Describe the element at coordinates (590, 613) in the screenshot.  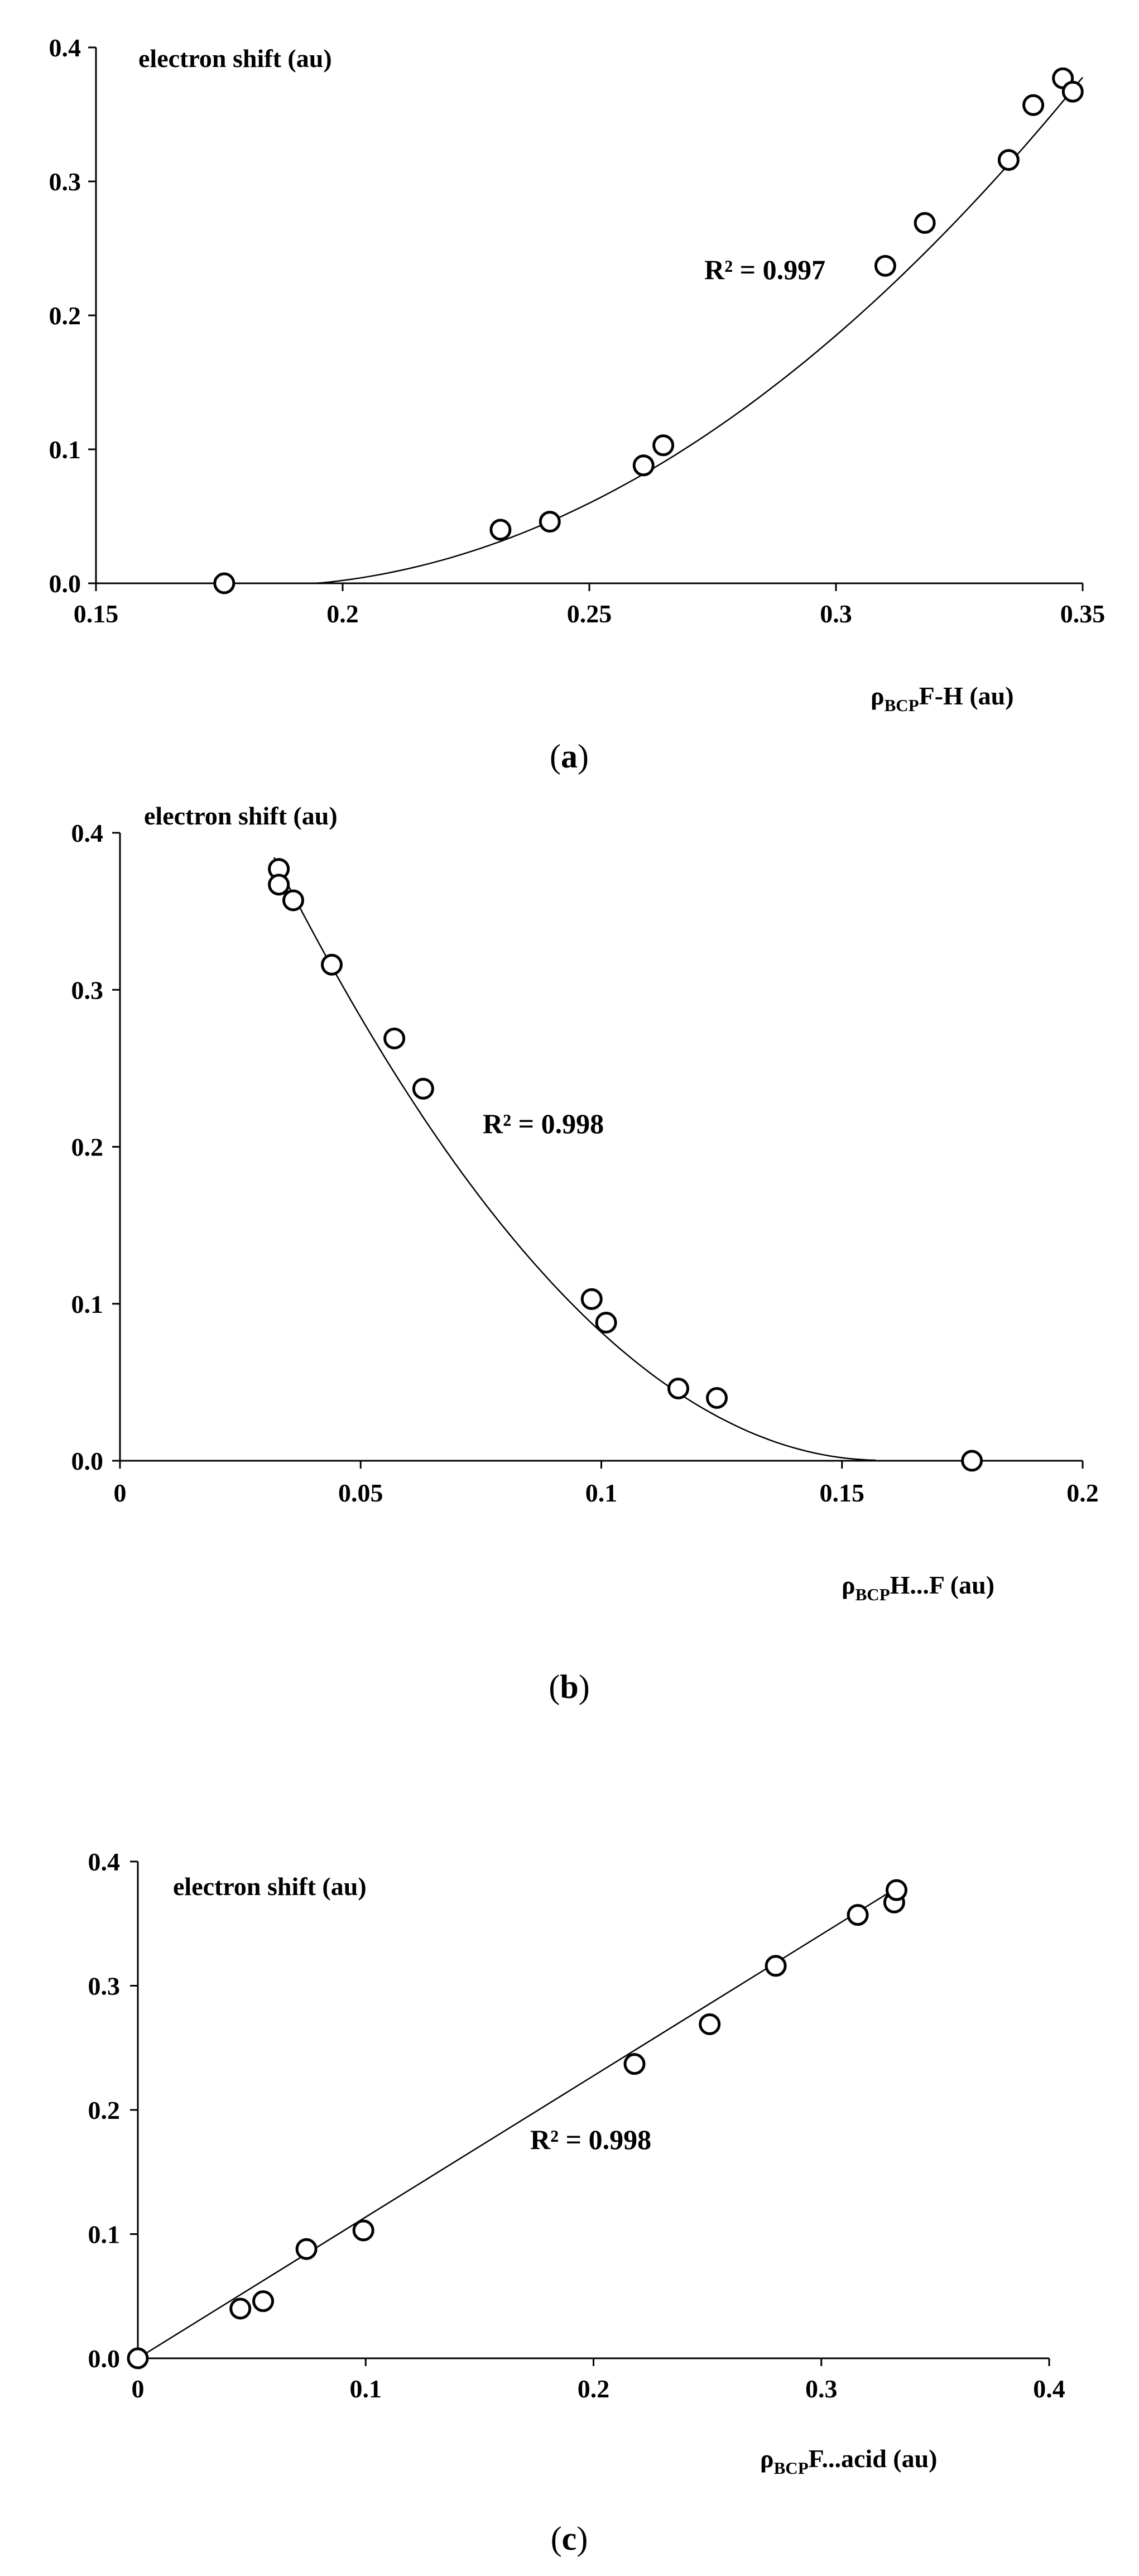
I see `x-tick-label: 0.25` at that location.